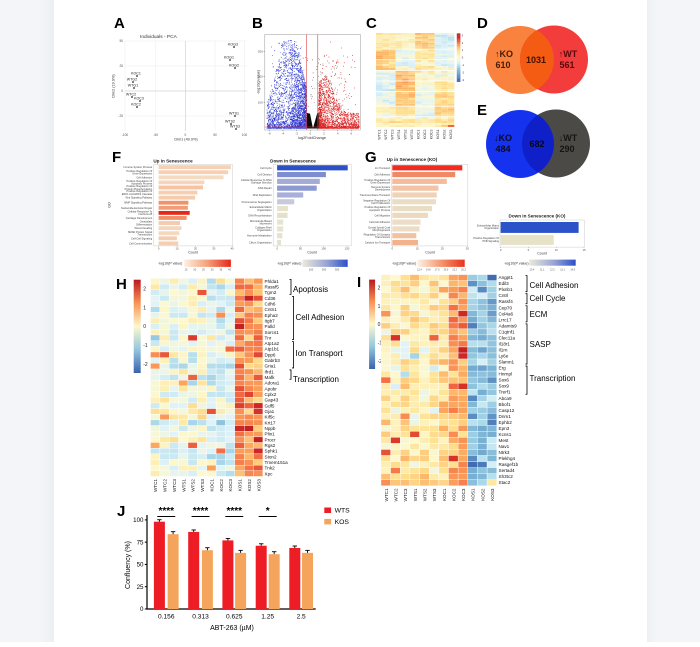 This screenshot has height=647, width=700. I want to click on svg-text: Slamn1, so click(507, 362).